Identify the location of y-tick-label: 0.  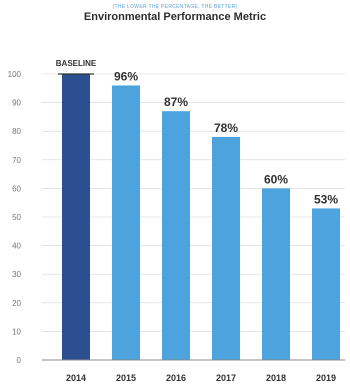
(19, 360).